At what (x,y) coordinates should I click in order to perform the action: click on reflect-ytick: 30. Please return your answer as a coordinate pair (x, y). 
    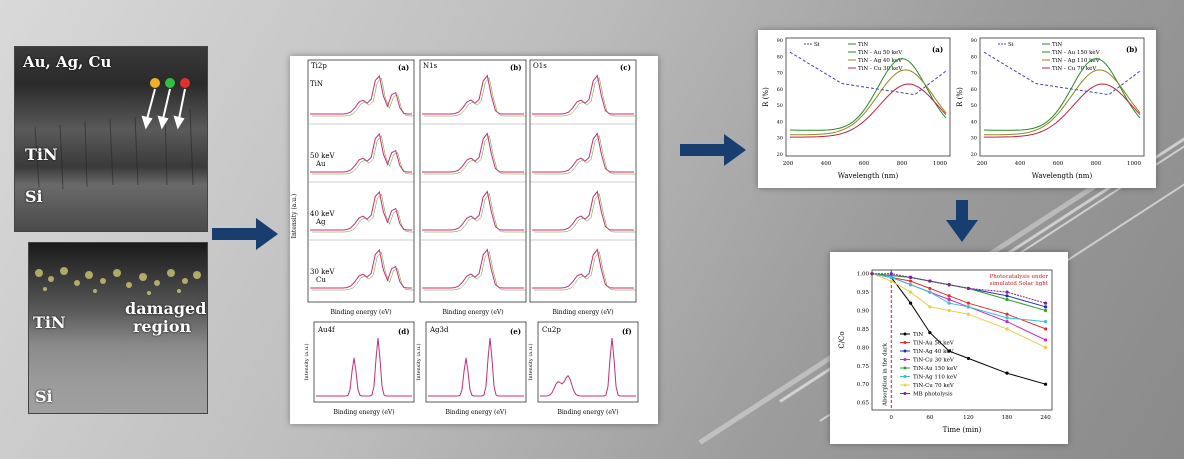
    Looking at the image, I should click on (974, 139).